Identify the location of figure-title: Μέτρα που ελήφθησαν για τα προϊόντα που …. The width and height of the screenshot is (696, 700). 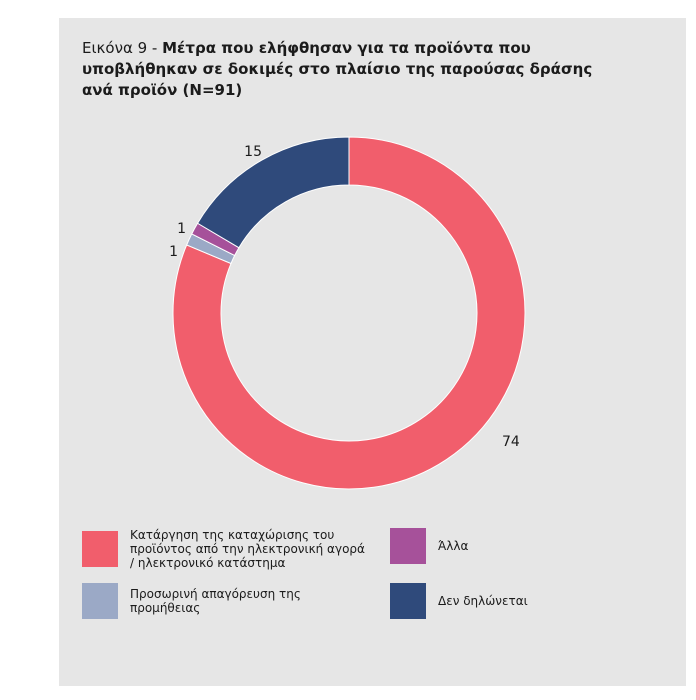
(337, 69).